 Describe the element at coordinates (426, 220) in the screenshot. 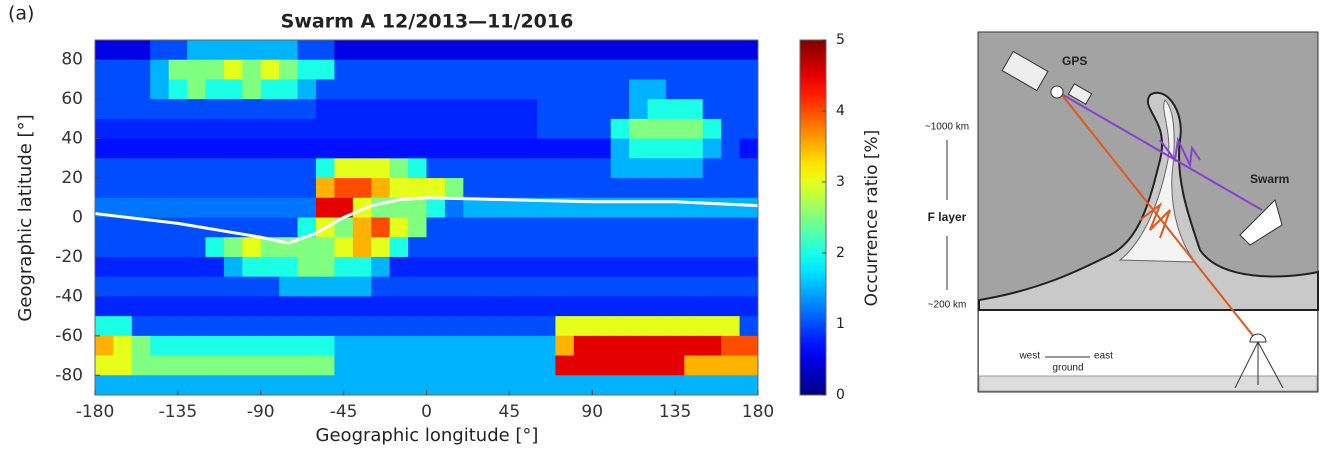

I see `equator-line` at that location.